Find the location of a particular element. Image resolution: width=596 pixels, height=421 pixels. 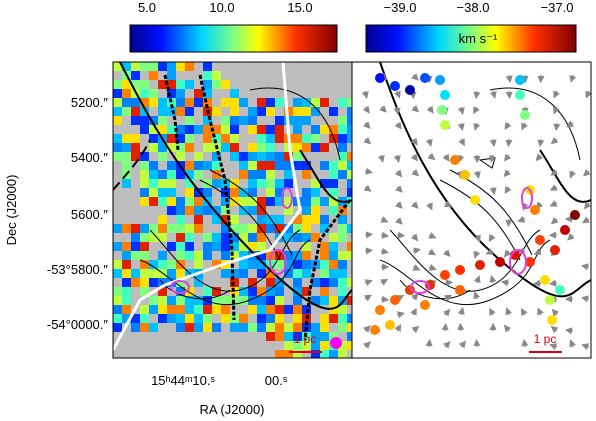

y-tick-label: -54°0000.″ is located at coordinates (78, 324).